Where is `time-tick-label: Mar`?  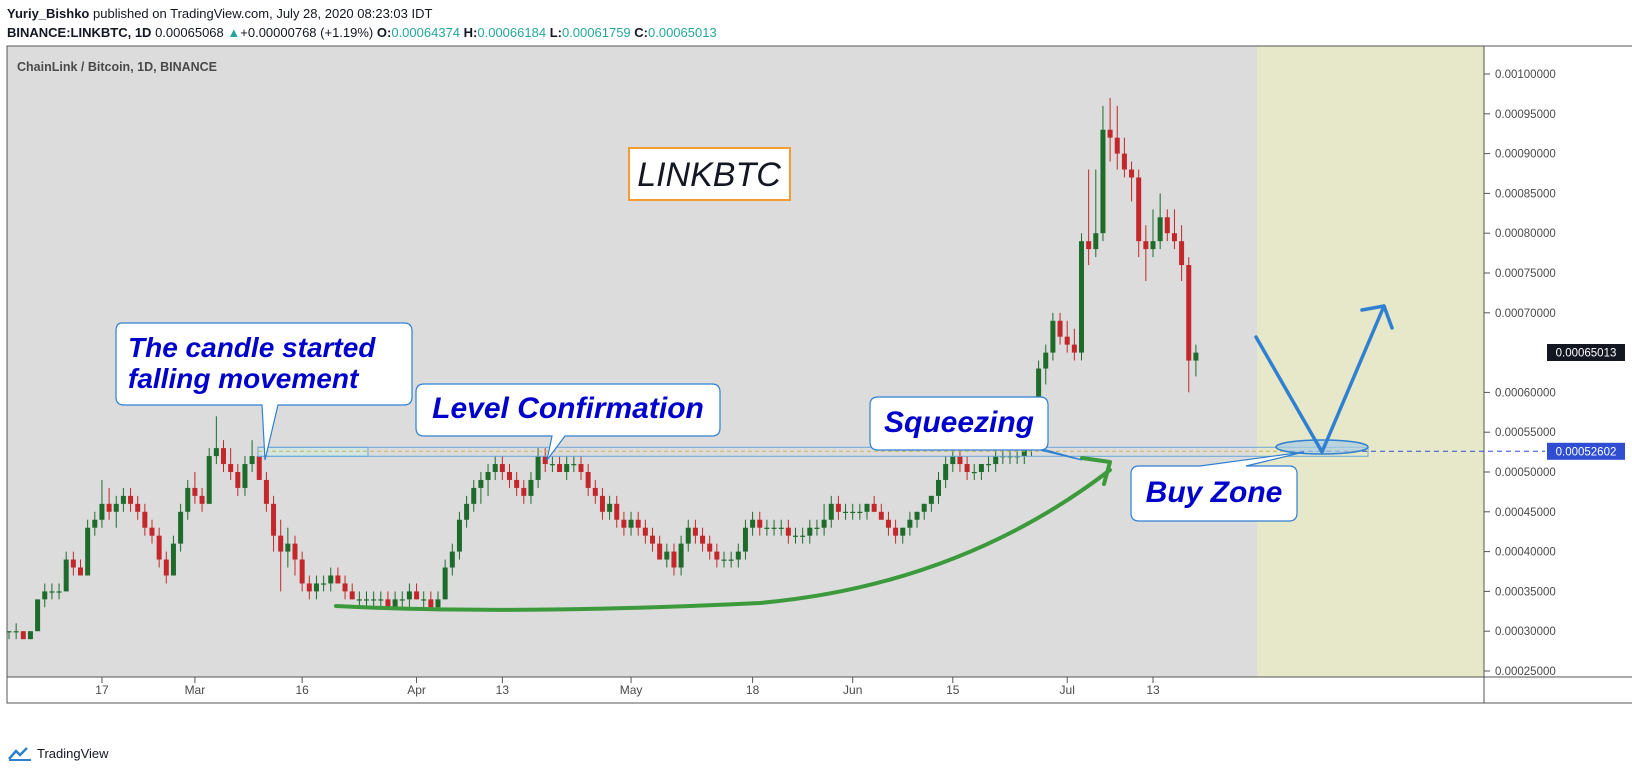 time-tick-label: Mar is located at coordinates (195, 690).